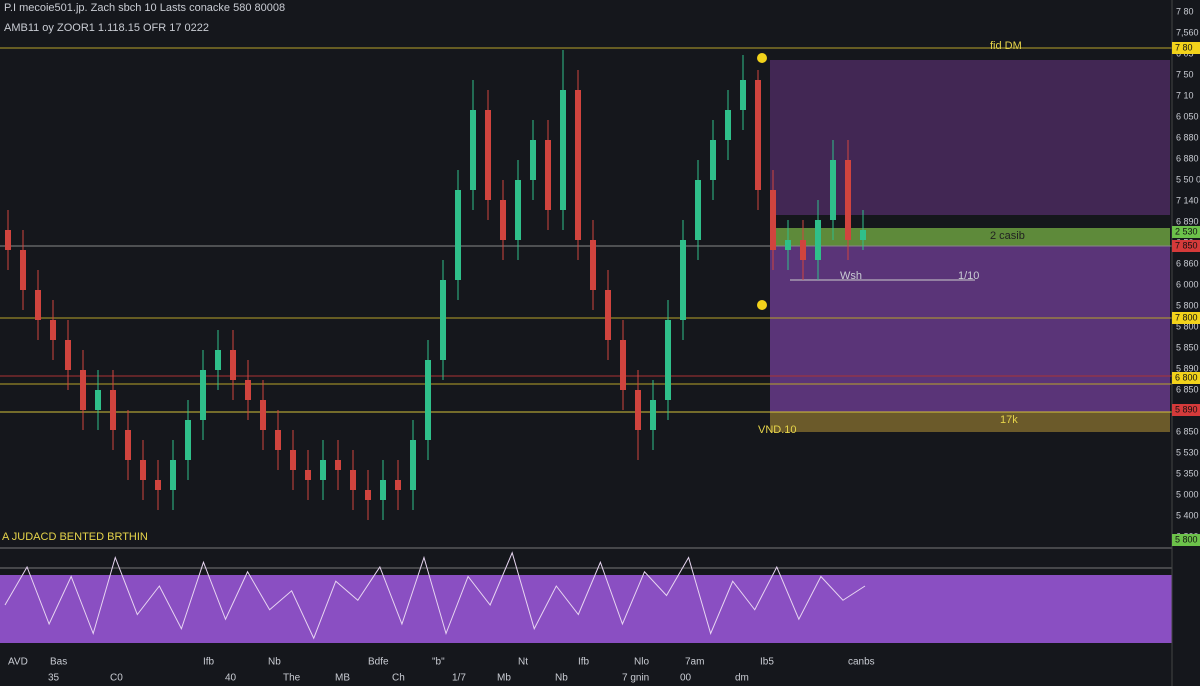 The image size is (1200, 686). What do you see at coordinates (767, 662) in the screenshot?
I see `time-label: Ib5` at bounding box center [767, 662].